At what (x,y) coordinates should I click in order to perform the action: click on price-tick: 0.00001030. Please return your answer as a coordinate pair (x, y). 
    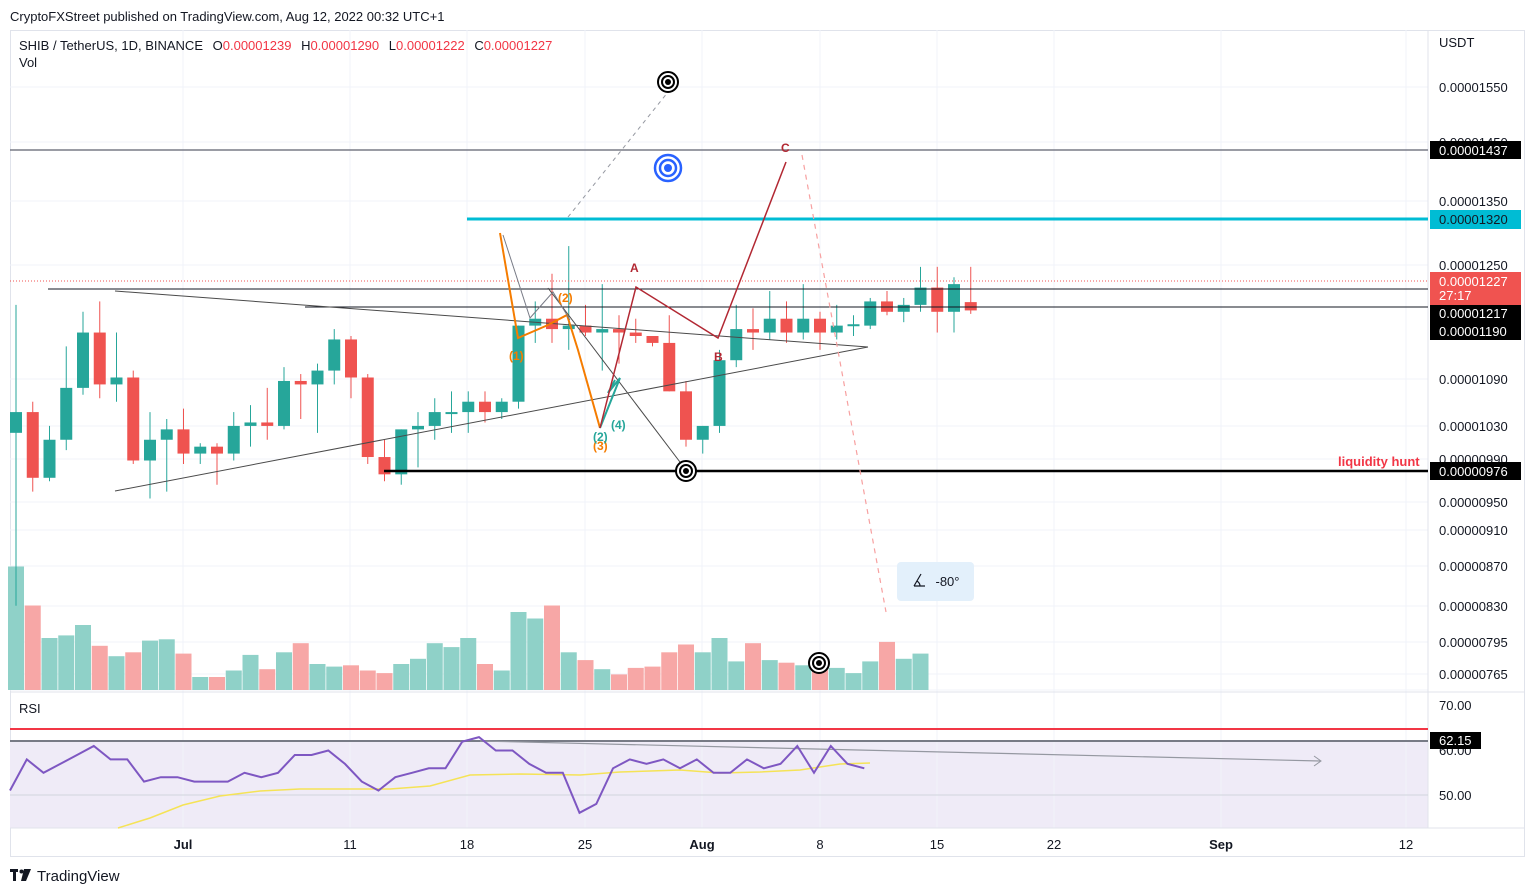
    Looking at the image, I should click on (1473, 426).